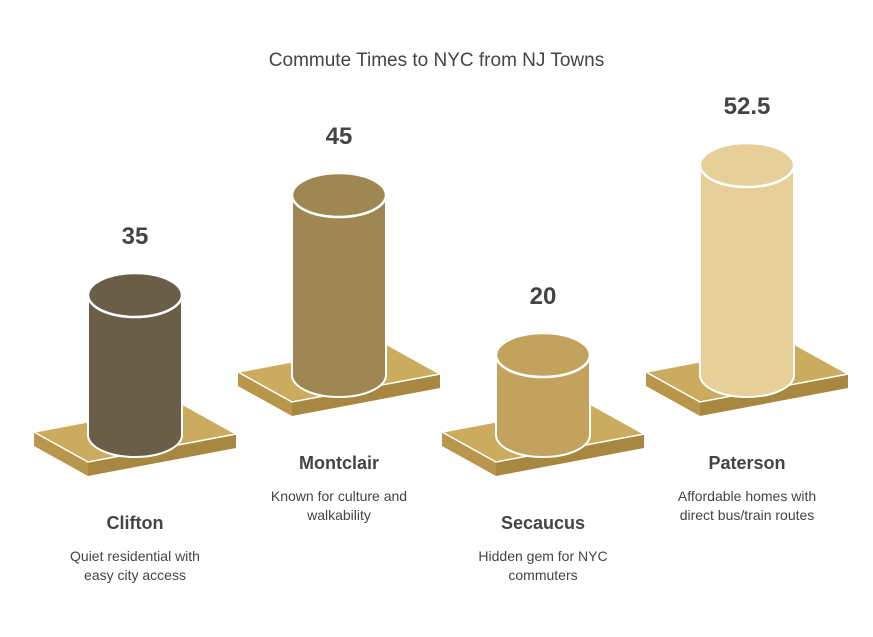 The width and height of the screenshot is (873, 637). Describe the element at coordinates (543, 523) in the screenshot. I see `category-label: Secaucus` at that location.